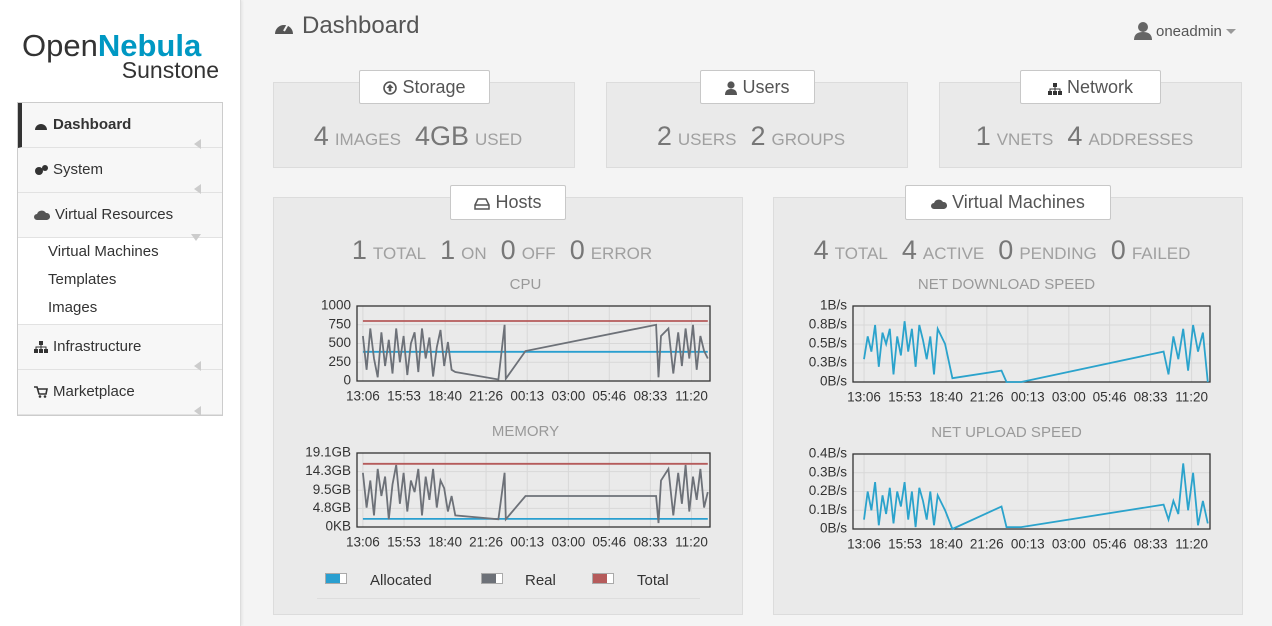 Image resolution: width=1272 pixels, height=626 pixels. Describe the element at coordinates (367, 139) in the screenshot. I see `stat-label: IMAGES` at that location.